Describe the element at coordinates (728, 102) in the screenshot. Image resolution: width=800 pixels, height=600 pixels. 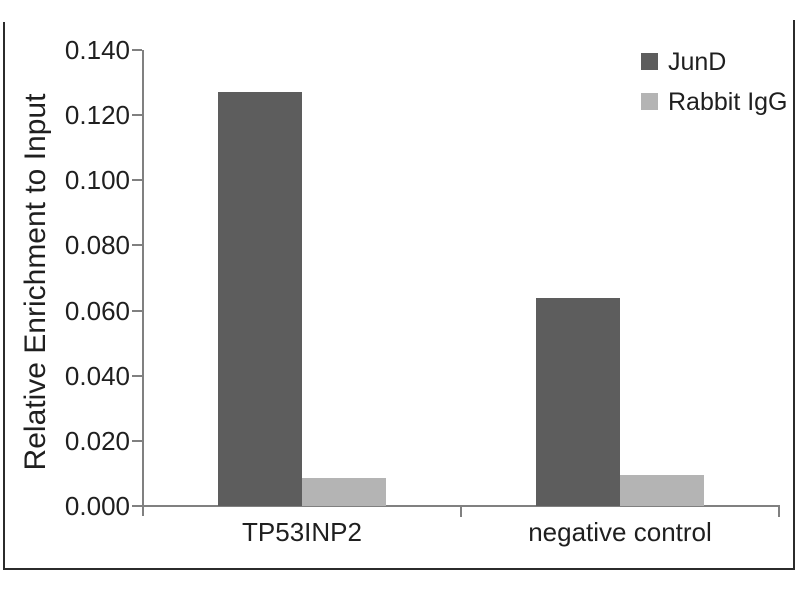
I see `legend-label: Rabbit IgG` at that location.